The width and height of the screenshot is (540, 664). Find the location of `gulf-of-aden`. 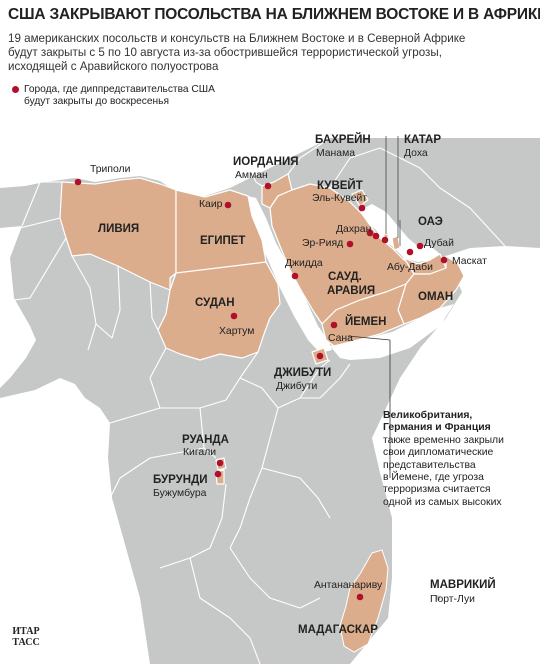

gulf-of-aden is located at coordinates (392, 332).